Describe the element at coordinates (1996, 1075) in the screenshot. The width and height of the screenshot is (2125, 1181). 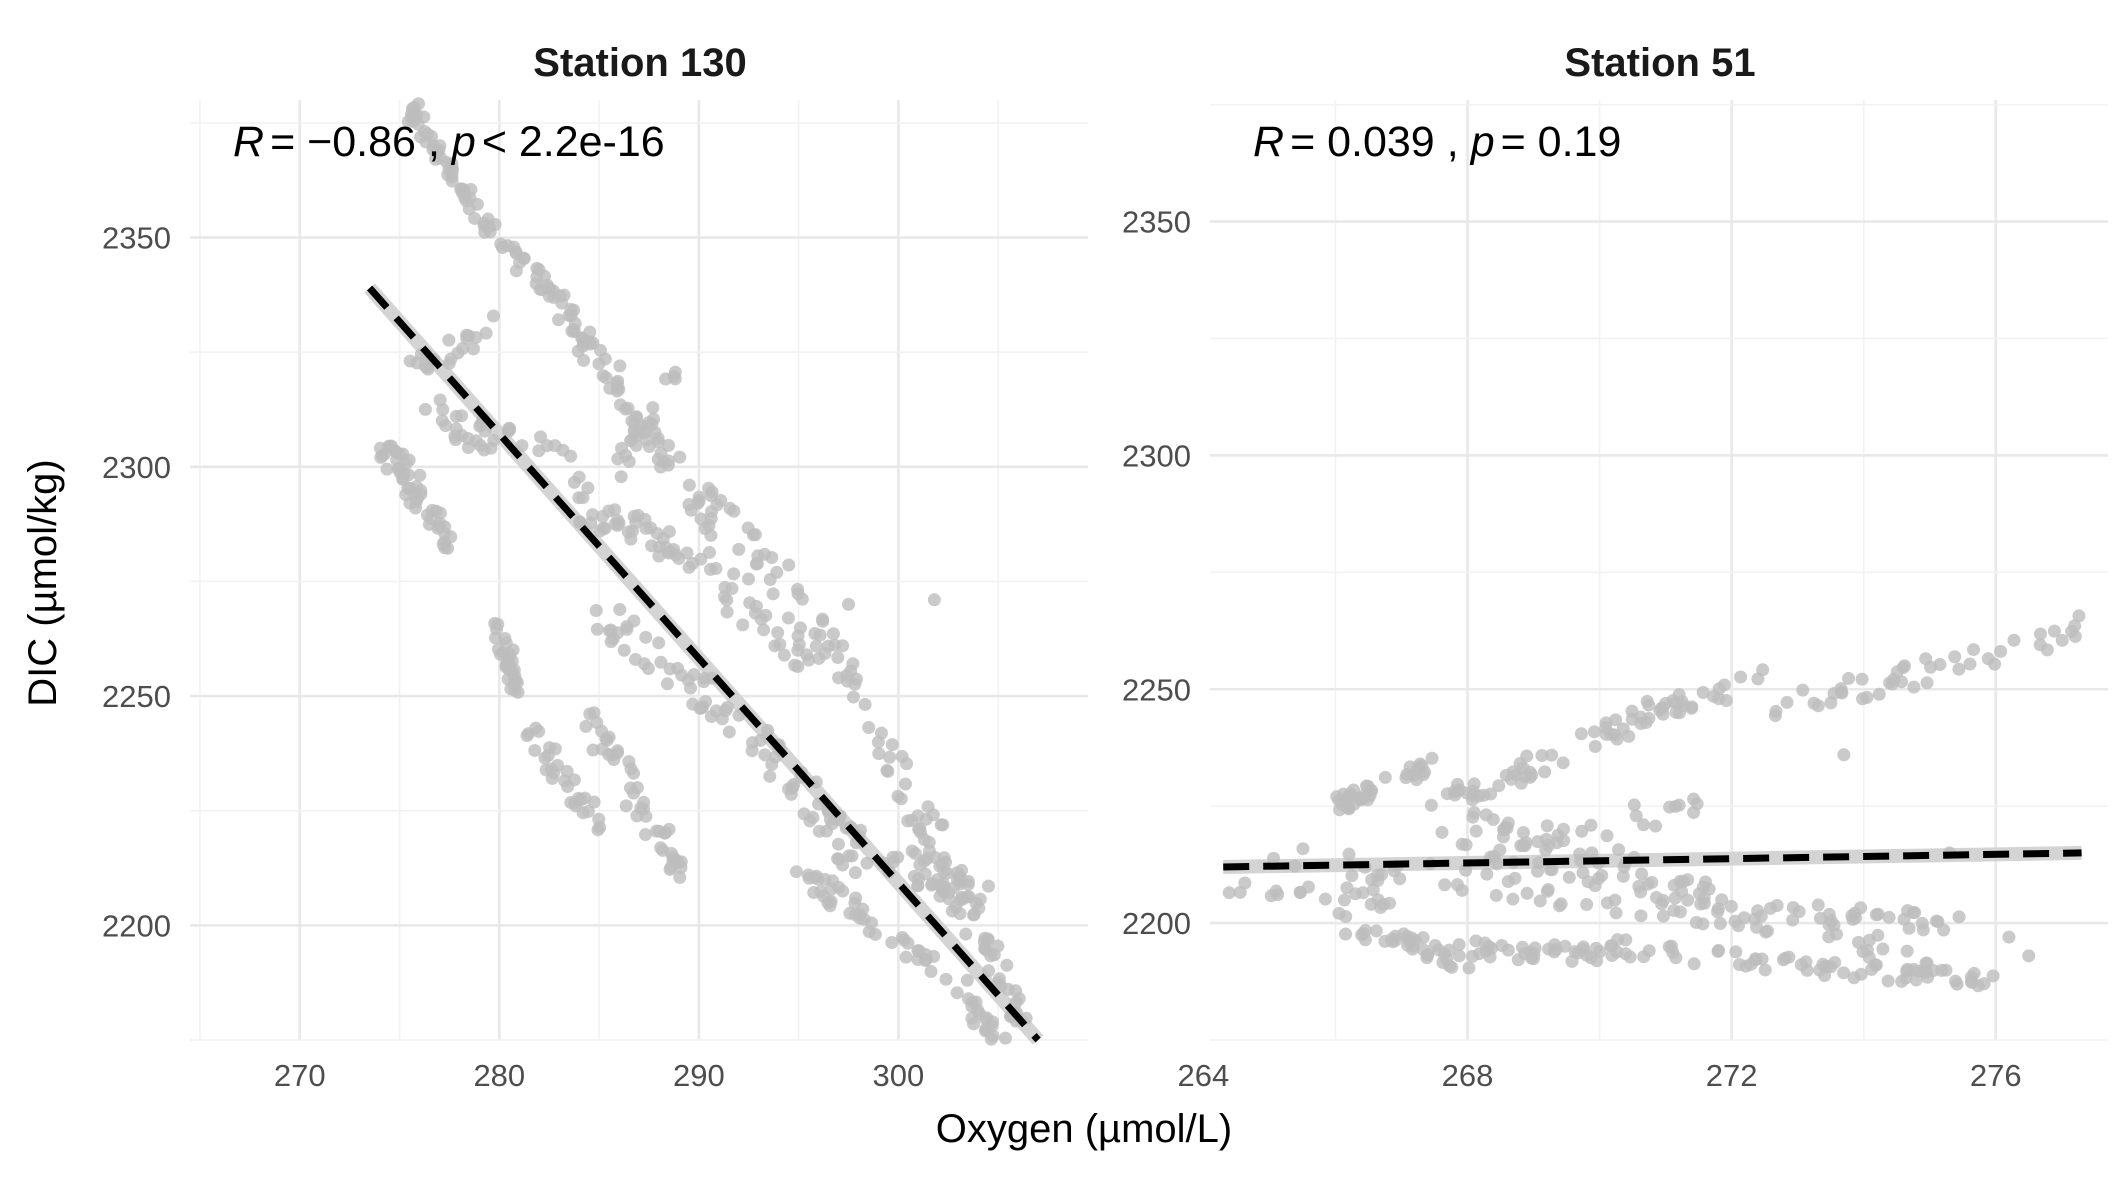
I see `x-tick-label: 276` at that location.